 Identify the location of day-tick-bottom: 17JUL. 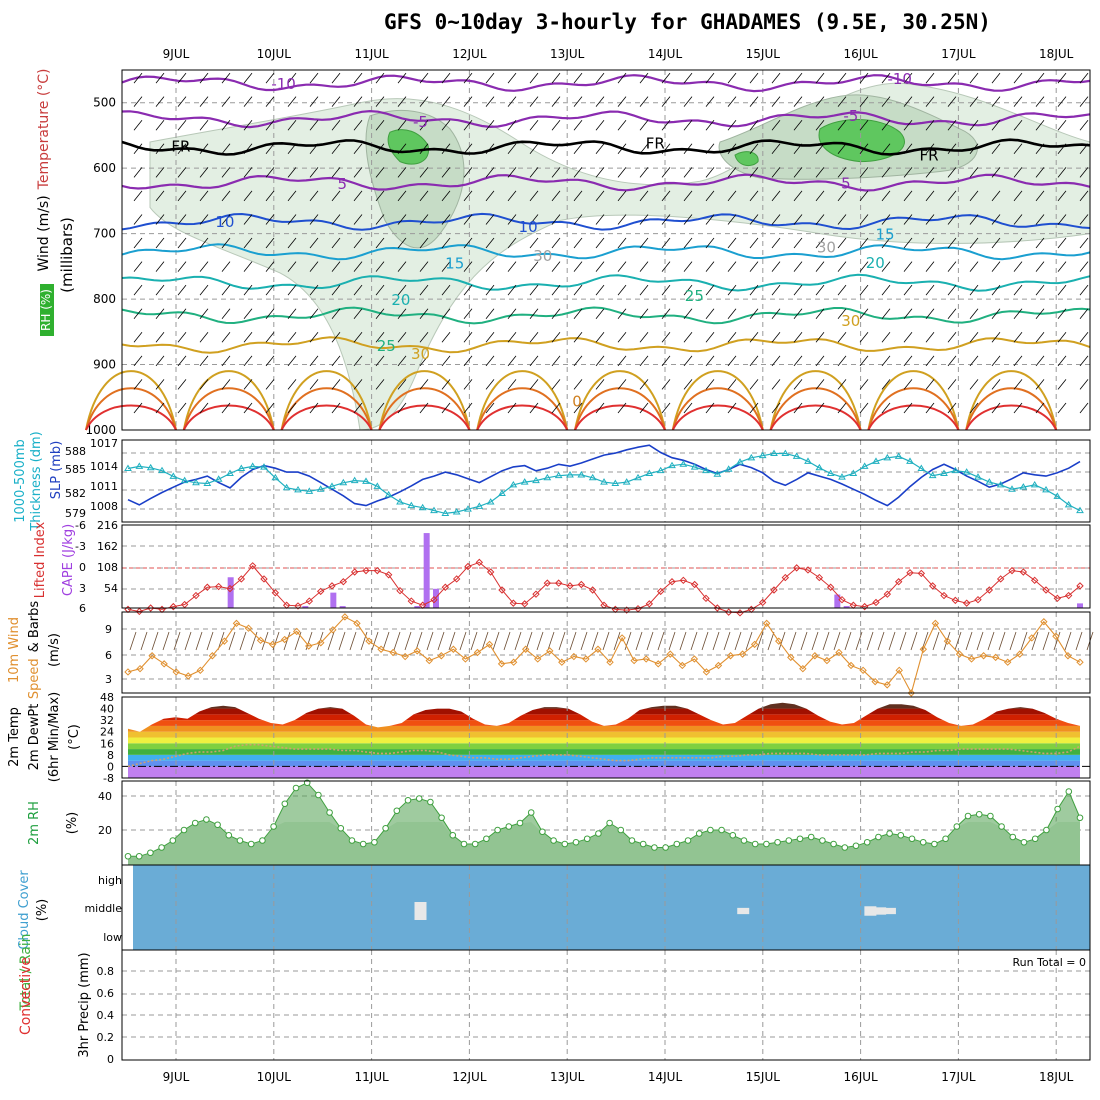
(958, 1077).